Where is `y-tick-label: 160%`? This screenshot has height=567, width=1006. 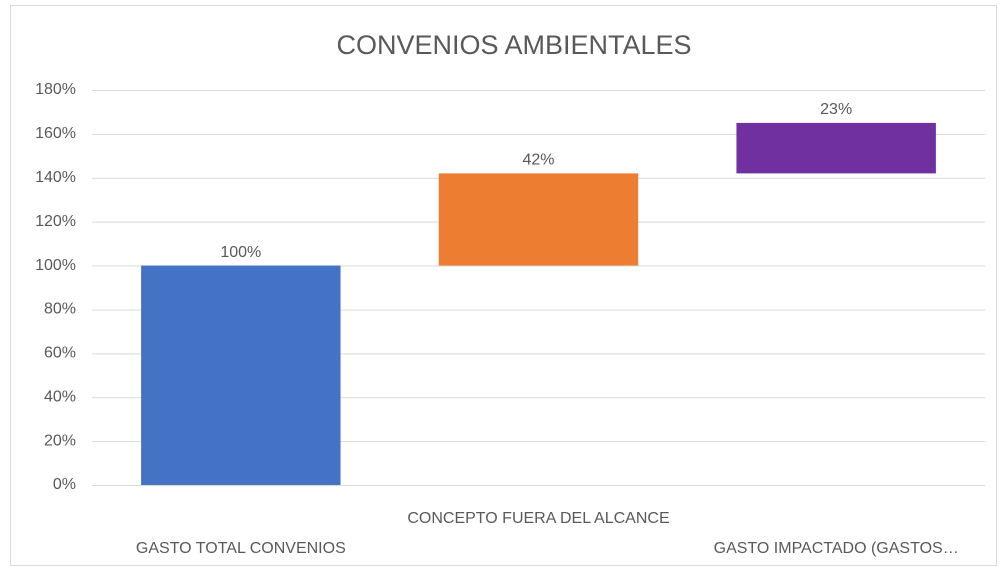
y-tick-label: 160% is located at coordinates (55, 133).